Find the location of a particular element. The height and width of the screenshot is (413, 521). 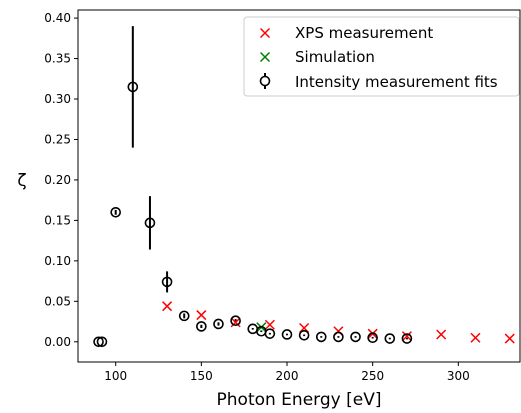

legend-label-xps: XPS measurement is located at coordinates (364, 33).